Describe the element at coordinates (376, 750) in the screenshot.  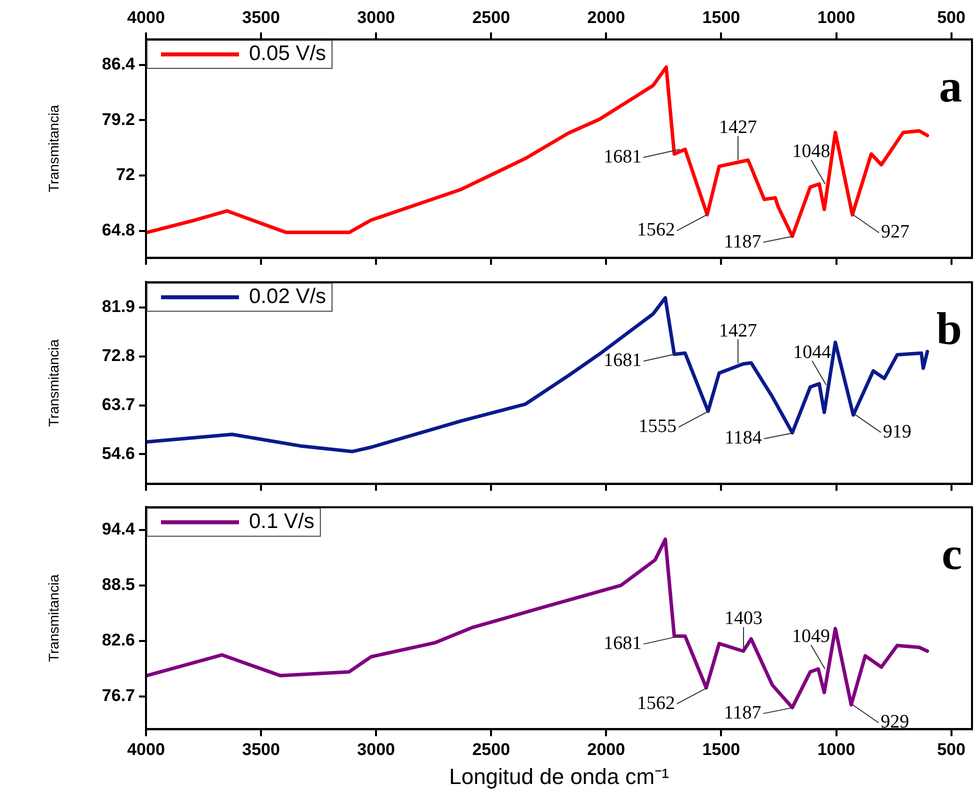
I see `x-tick-label: 3000` at that location.